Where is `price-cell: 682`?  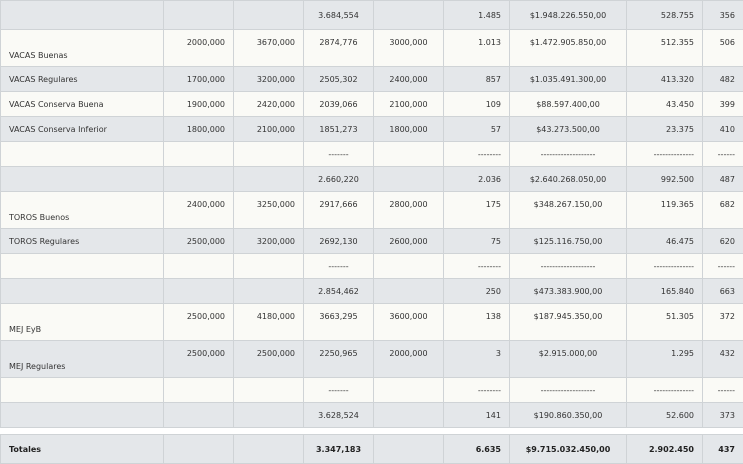
price-cell: 682 is located at coordinates (723, 210).